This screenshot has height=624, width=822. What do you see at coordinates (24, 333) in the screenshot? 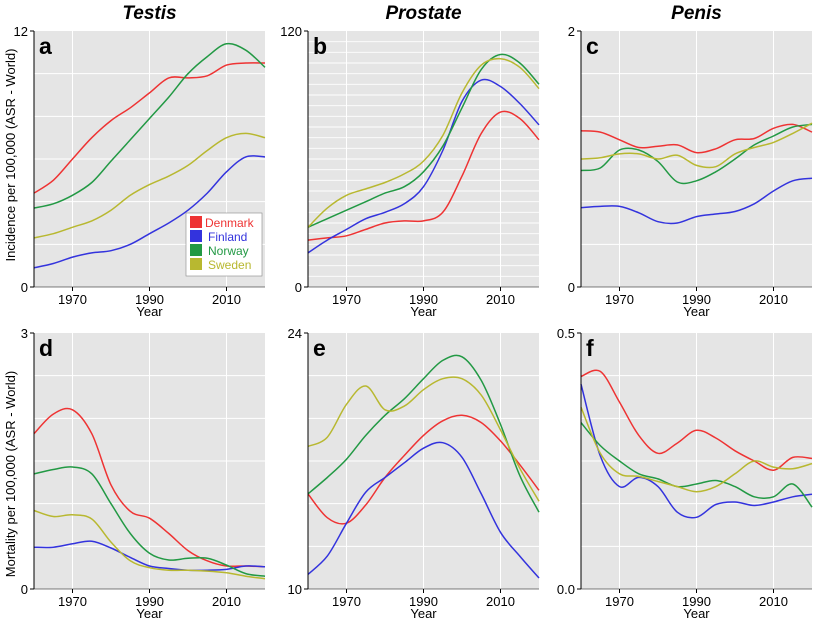
I see `y-tick-label: 3` at bounding box center [24, 333].